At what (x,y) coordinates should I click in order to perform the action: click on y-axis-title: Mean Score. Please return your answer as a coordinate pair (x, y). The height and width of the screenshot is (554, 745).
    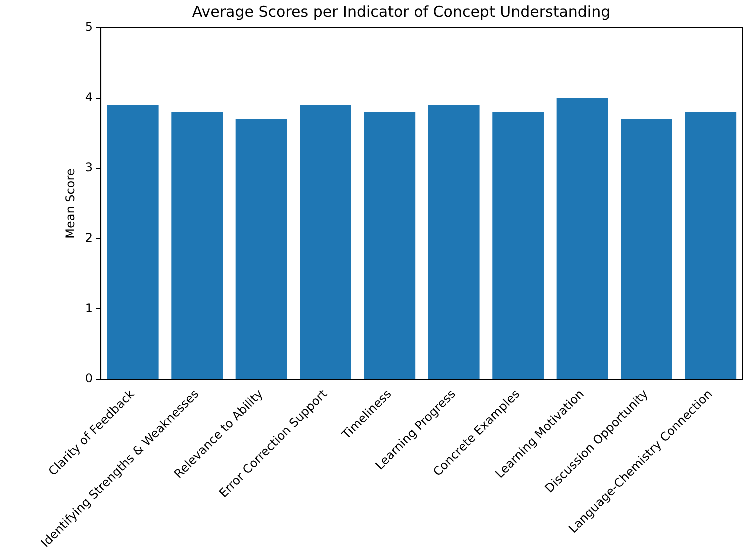
    Looking at the image, I should click on (70, 203).